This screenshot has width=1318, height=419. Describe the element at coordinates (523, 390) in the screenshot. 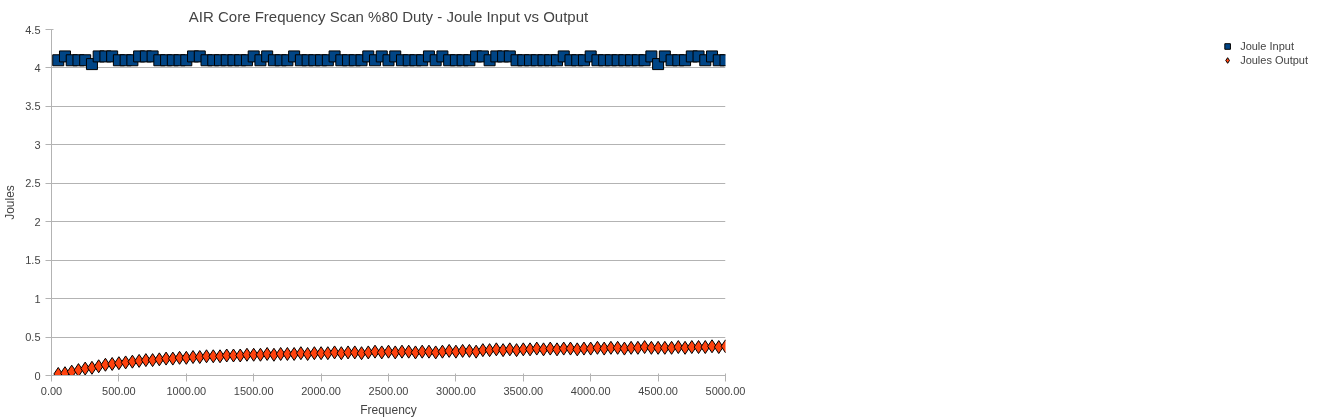

I see `x-tick-label: 3500.00` at that location.